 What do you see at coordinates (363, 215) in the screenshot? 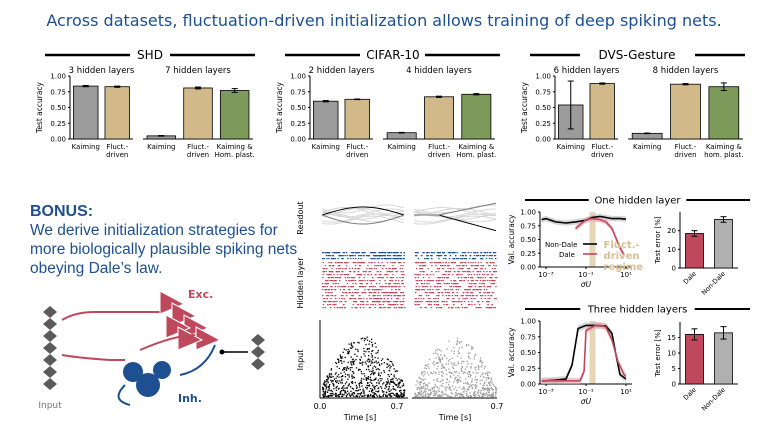
I see `readout-trace-gray` at bounding box center [363, 215].